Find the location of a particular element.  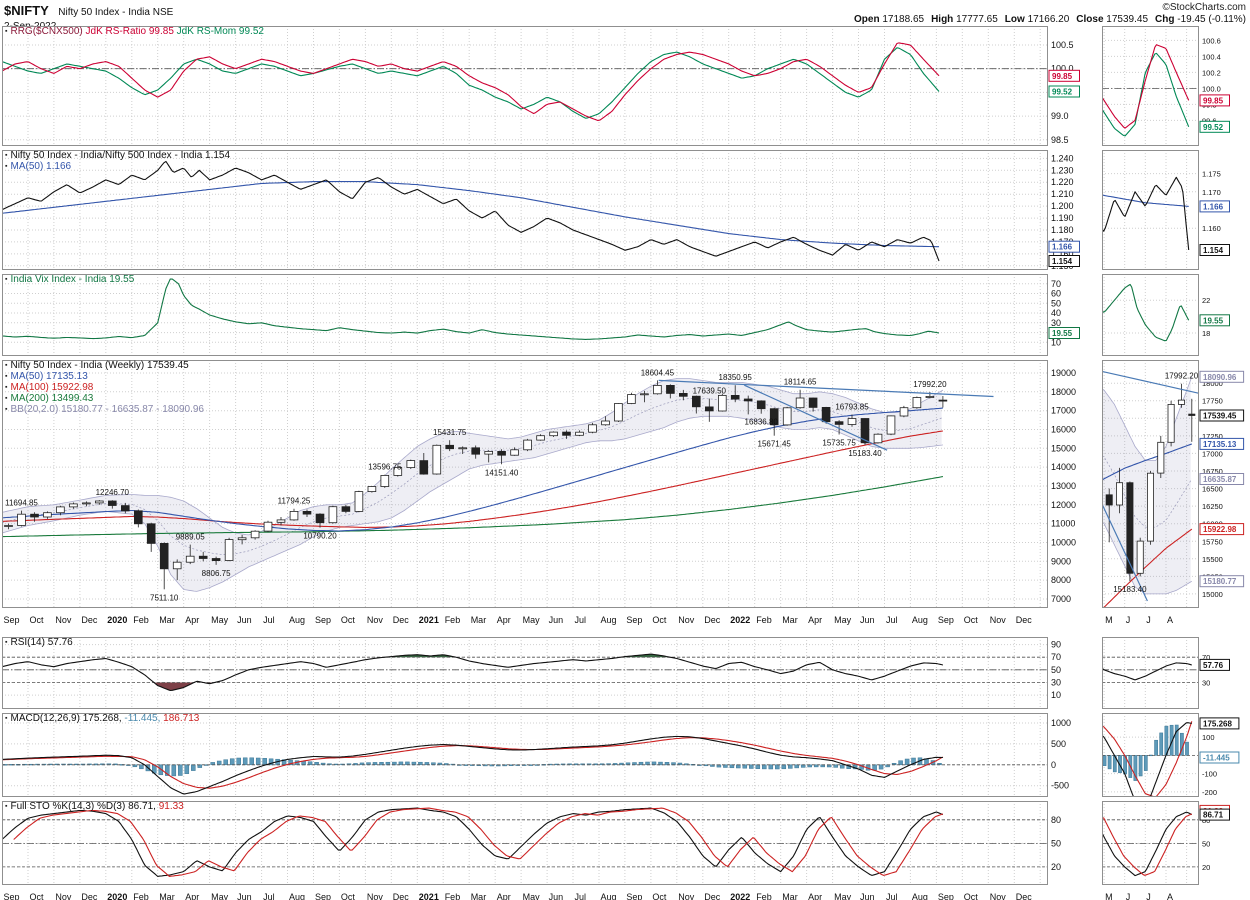

svg-text: 13596.75 is located at coordinates (385, 467).